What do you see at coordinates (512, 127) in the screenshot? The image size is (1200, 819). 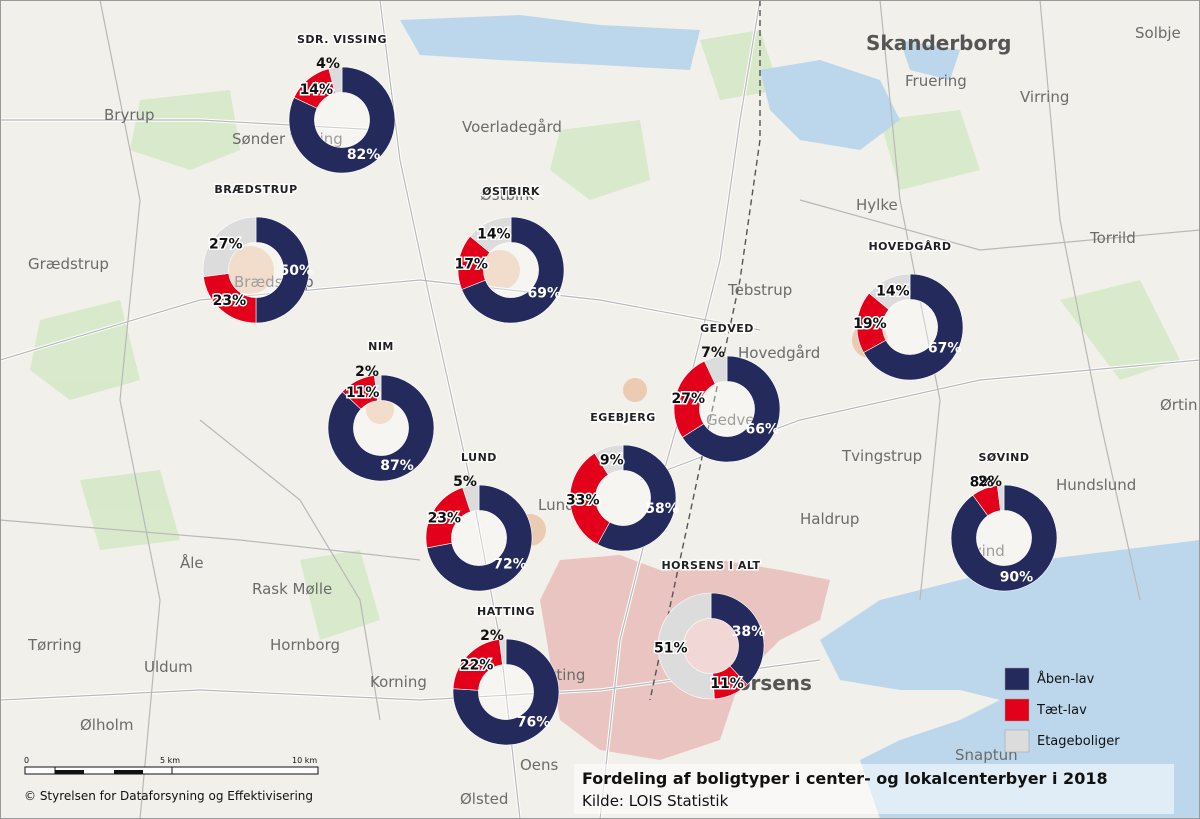 I see `place-name: Voerladegård` at bounding box center [512, 127].